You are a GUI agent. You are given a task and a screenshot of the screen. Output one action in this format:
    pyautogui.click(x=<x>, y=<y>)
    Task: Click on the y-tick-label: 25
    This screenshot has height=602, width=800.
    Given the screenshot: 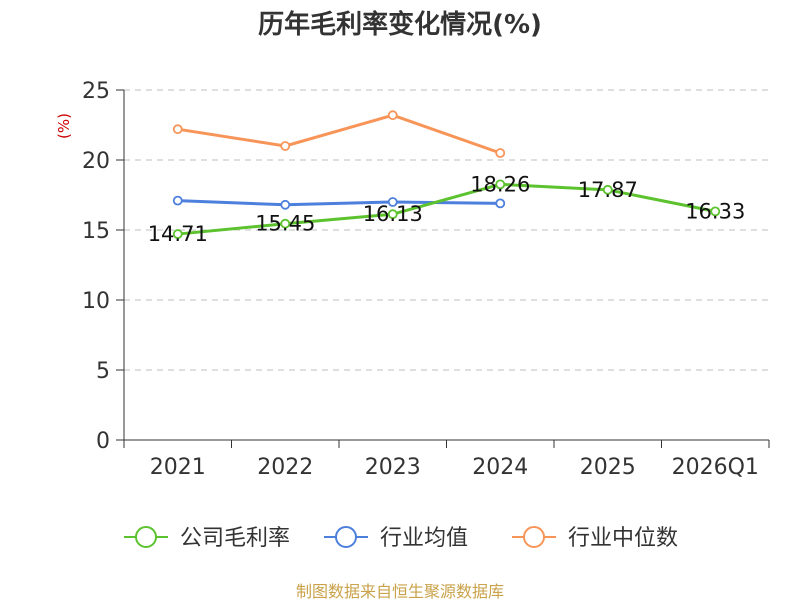 What is the action you would take?
    pyautogui.click(x=96, y=91)
    